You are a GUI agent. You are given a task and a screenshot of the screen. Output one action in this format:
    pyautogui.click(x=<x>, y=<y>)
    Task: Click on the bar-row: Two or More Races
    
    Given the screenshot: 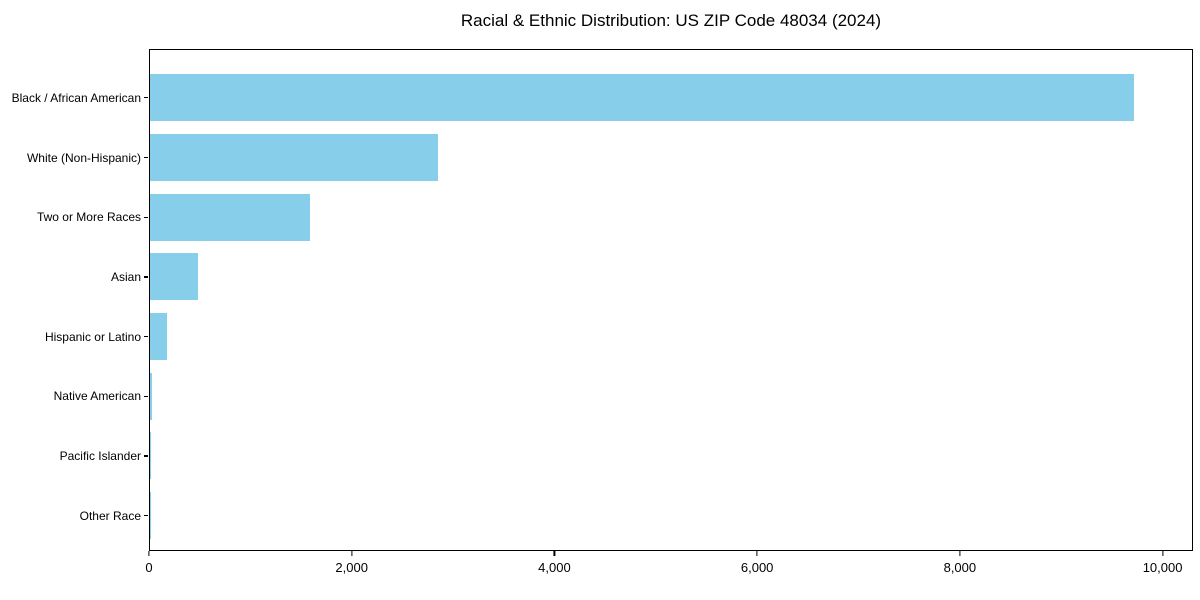 What is the action you would take?
    pyautogui.click(x=614, y=217)
    